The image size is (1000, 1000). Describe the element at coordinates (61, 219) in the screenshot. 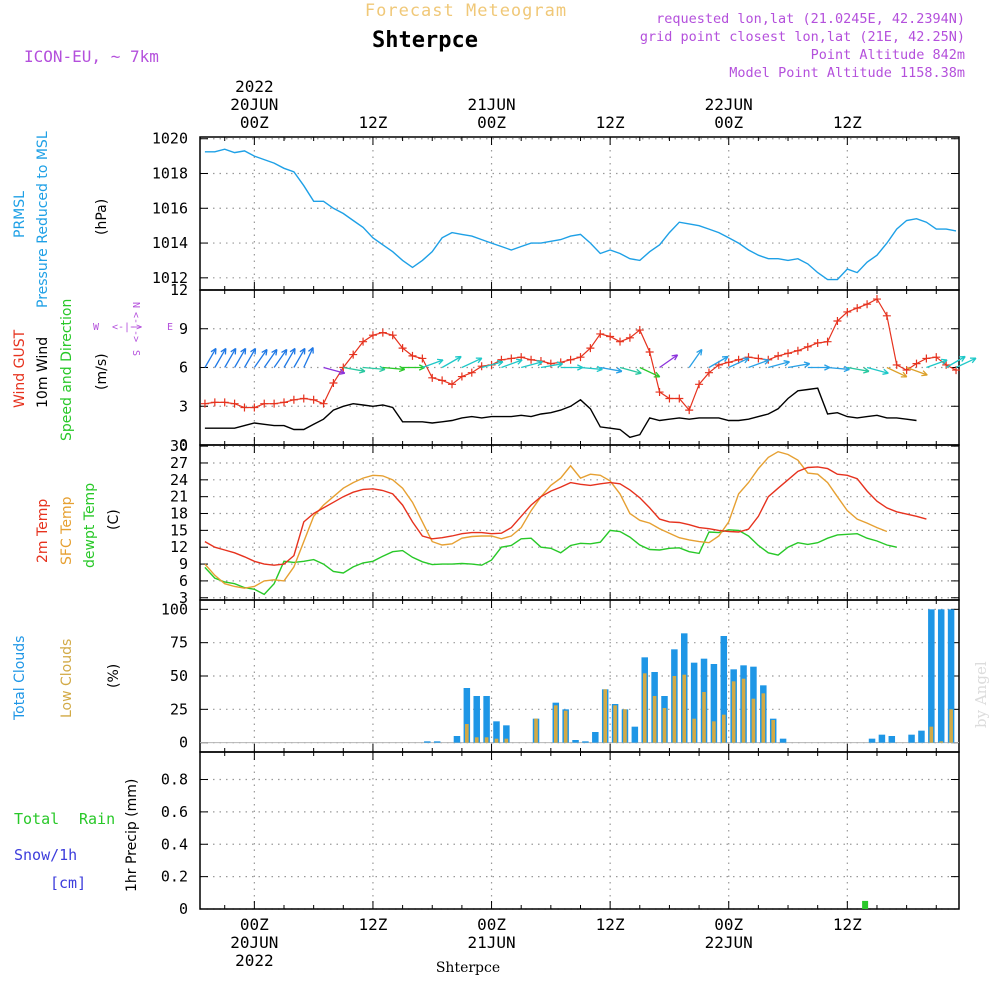

I see `pressure-side-labels: PRMSL Pressure Reduced to MSL (hPa)` at that location.